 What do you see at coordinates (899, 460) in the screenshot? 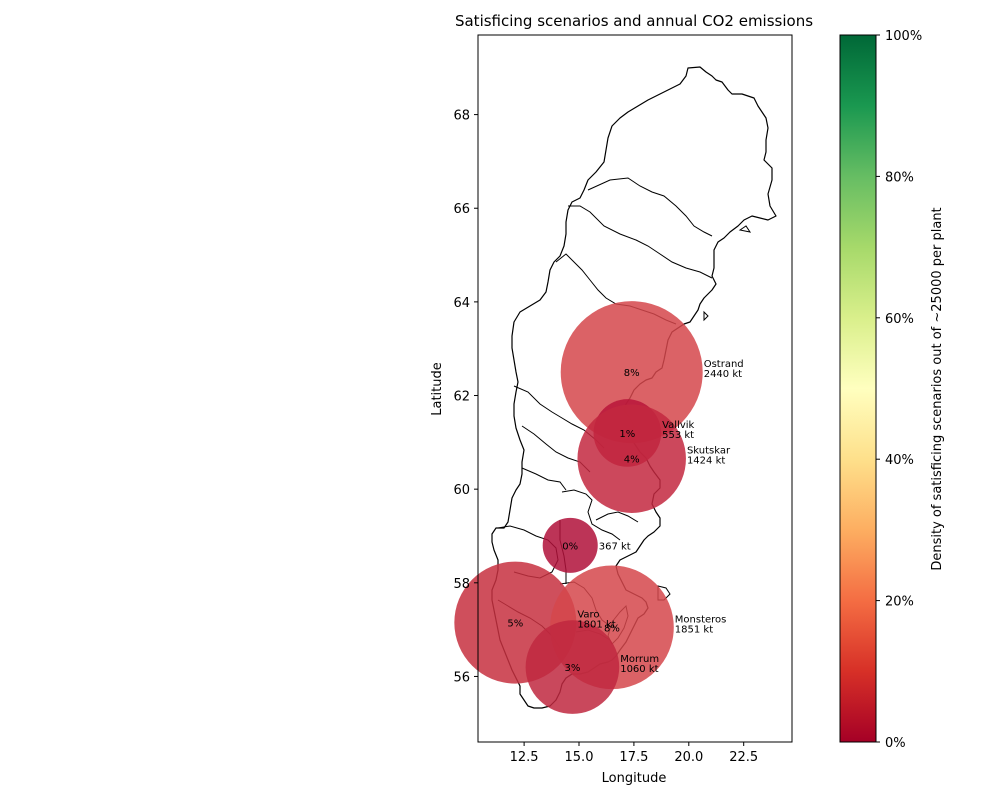
I see `colorbar-tick-label: 40%` at bounding box center [899, 460].